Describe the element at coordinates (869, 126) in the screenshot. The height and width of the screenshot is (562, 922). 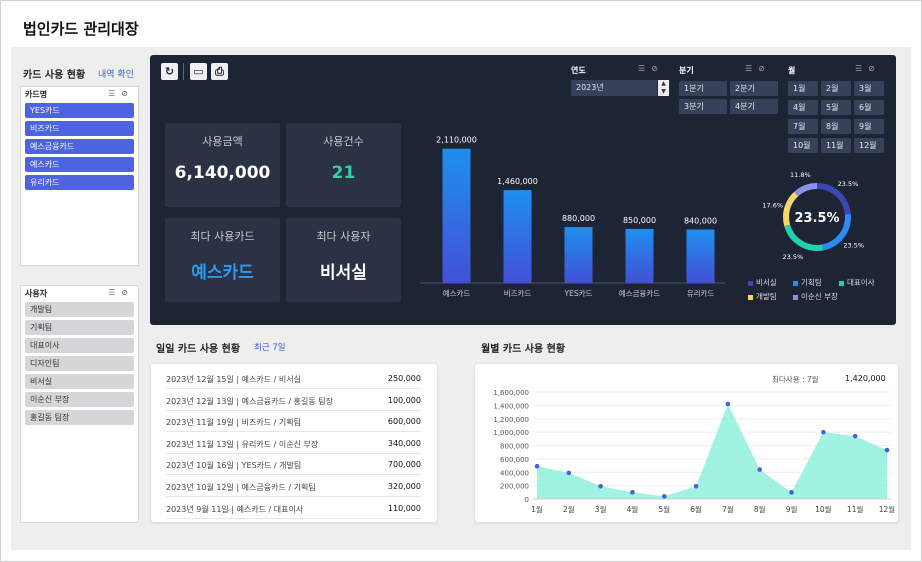
I see `month-option-9: 9월` at that location.